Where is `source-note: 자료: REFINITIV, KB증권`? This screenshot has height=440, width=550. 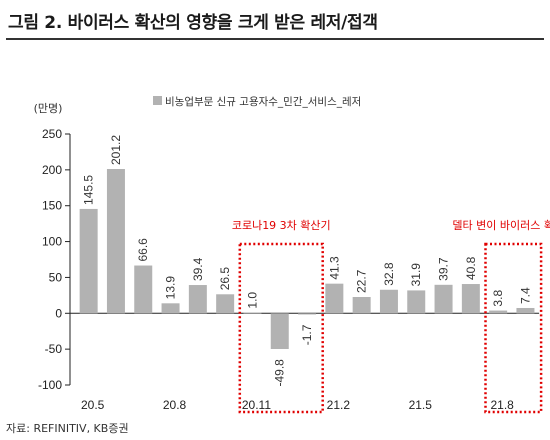
source-note: 자료: REFINITIV, KB증권 is located at coordinates (67, 428).